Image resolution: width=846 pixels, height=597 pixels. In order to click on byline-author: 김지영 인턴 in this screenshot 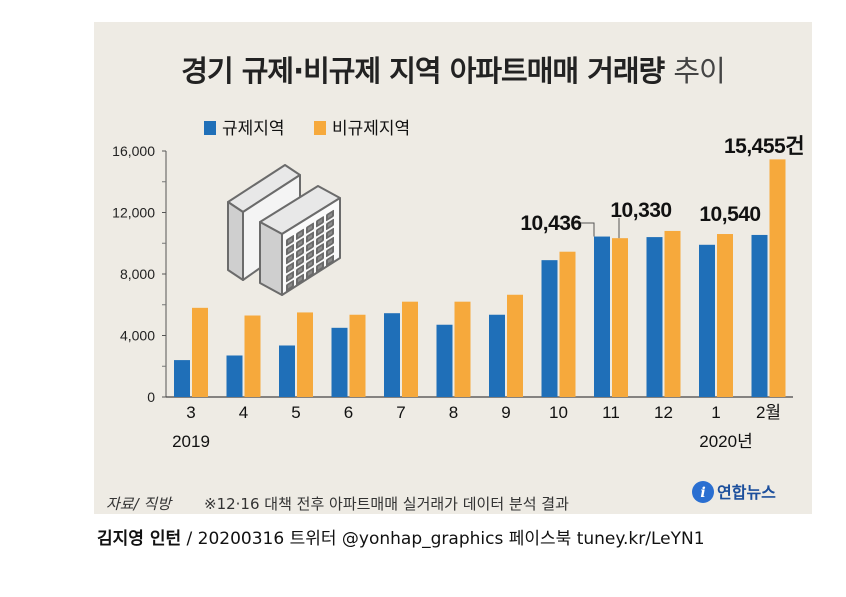, I will do `click(139, 539)`.